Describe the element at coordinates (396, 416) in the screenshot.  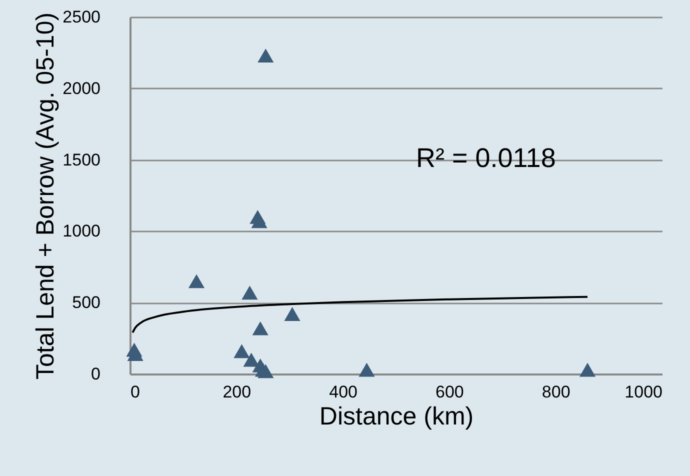
I see `x-axis-title: Distance (km)` at that location.